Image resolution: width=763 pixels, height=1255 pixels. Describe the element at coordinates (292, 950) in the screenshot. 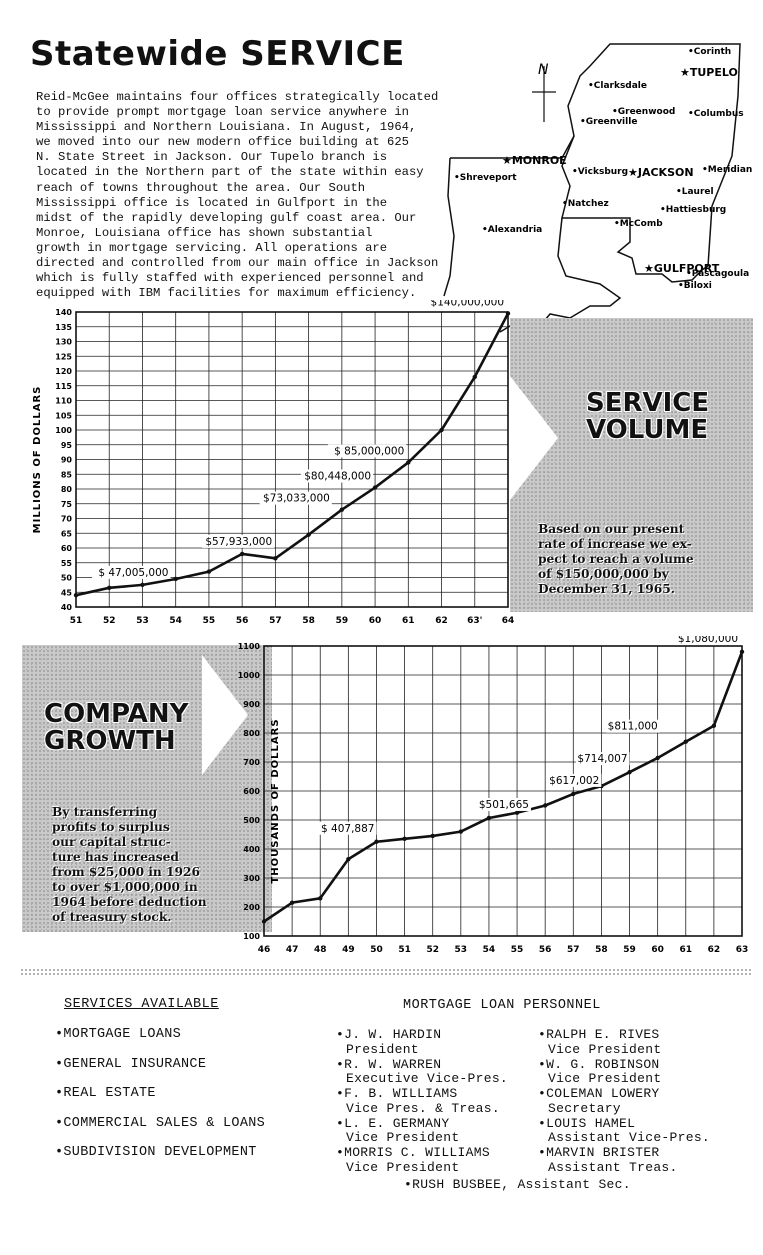

I see `x-tick-label: 47` at that location.